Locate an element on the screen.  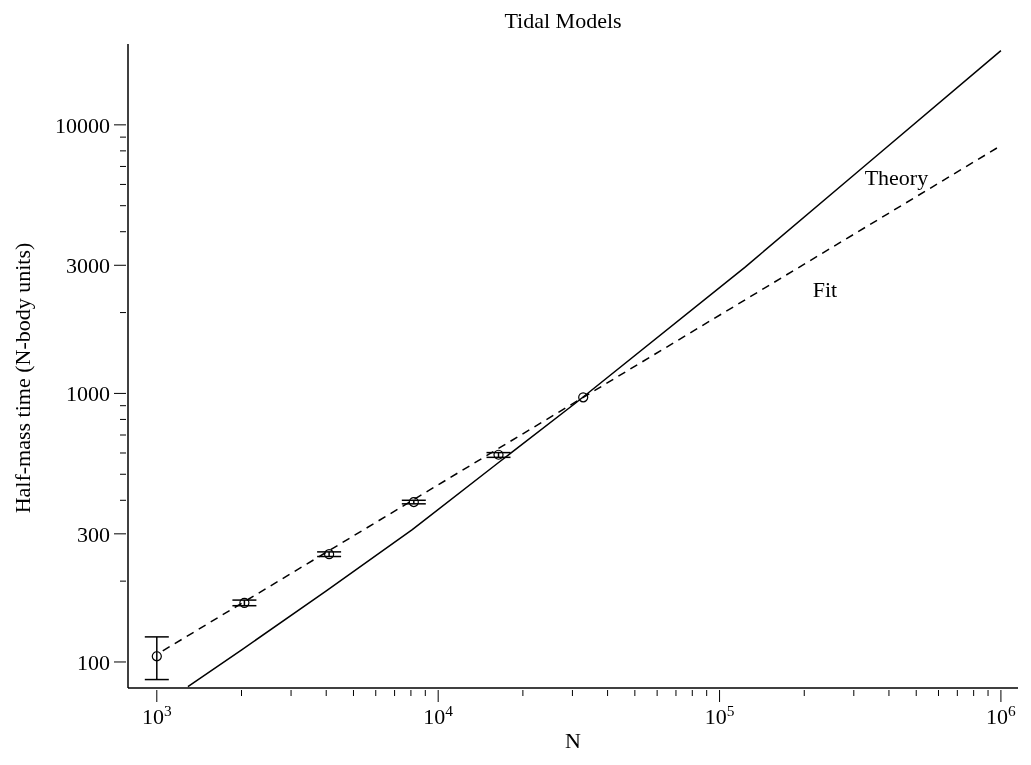
series-label: Fit is located at coordinates (825, 289).